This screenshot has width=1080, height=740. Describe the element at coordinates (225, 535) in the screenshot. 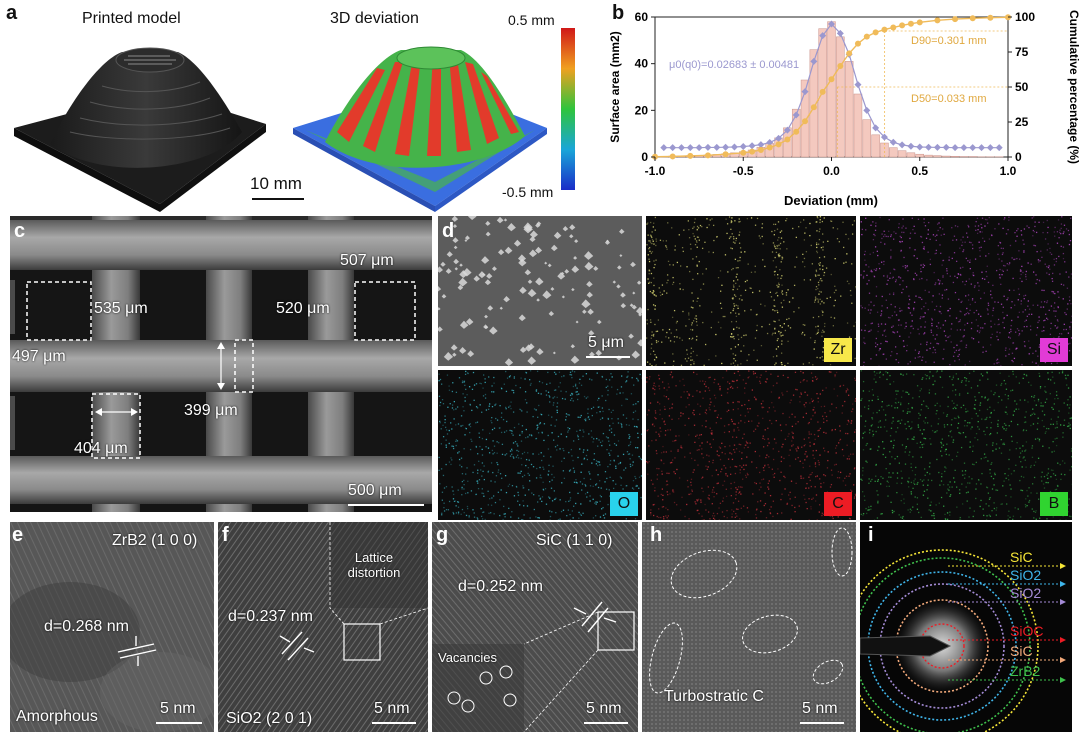

I see `panel-f-label: f` at that location.